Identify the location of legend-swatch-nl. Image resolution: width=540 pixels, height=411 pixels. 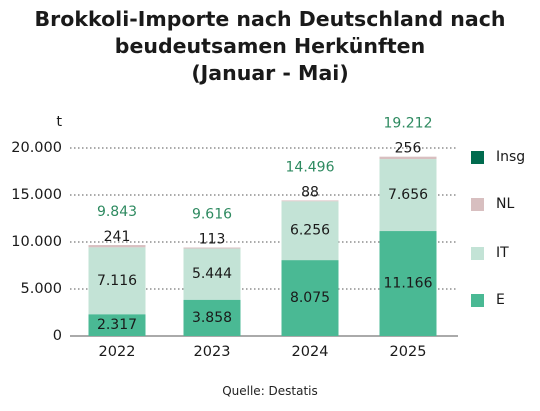
(477, 204).